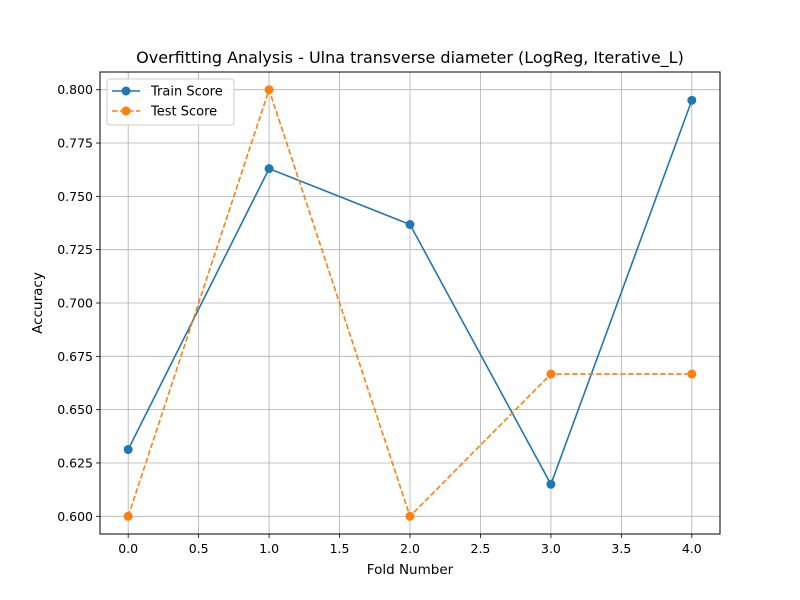 This screenshot has width=800, height=600. I want to click on test-score-legend-label: Test Score, so click(183, 112).